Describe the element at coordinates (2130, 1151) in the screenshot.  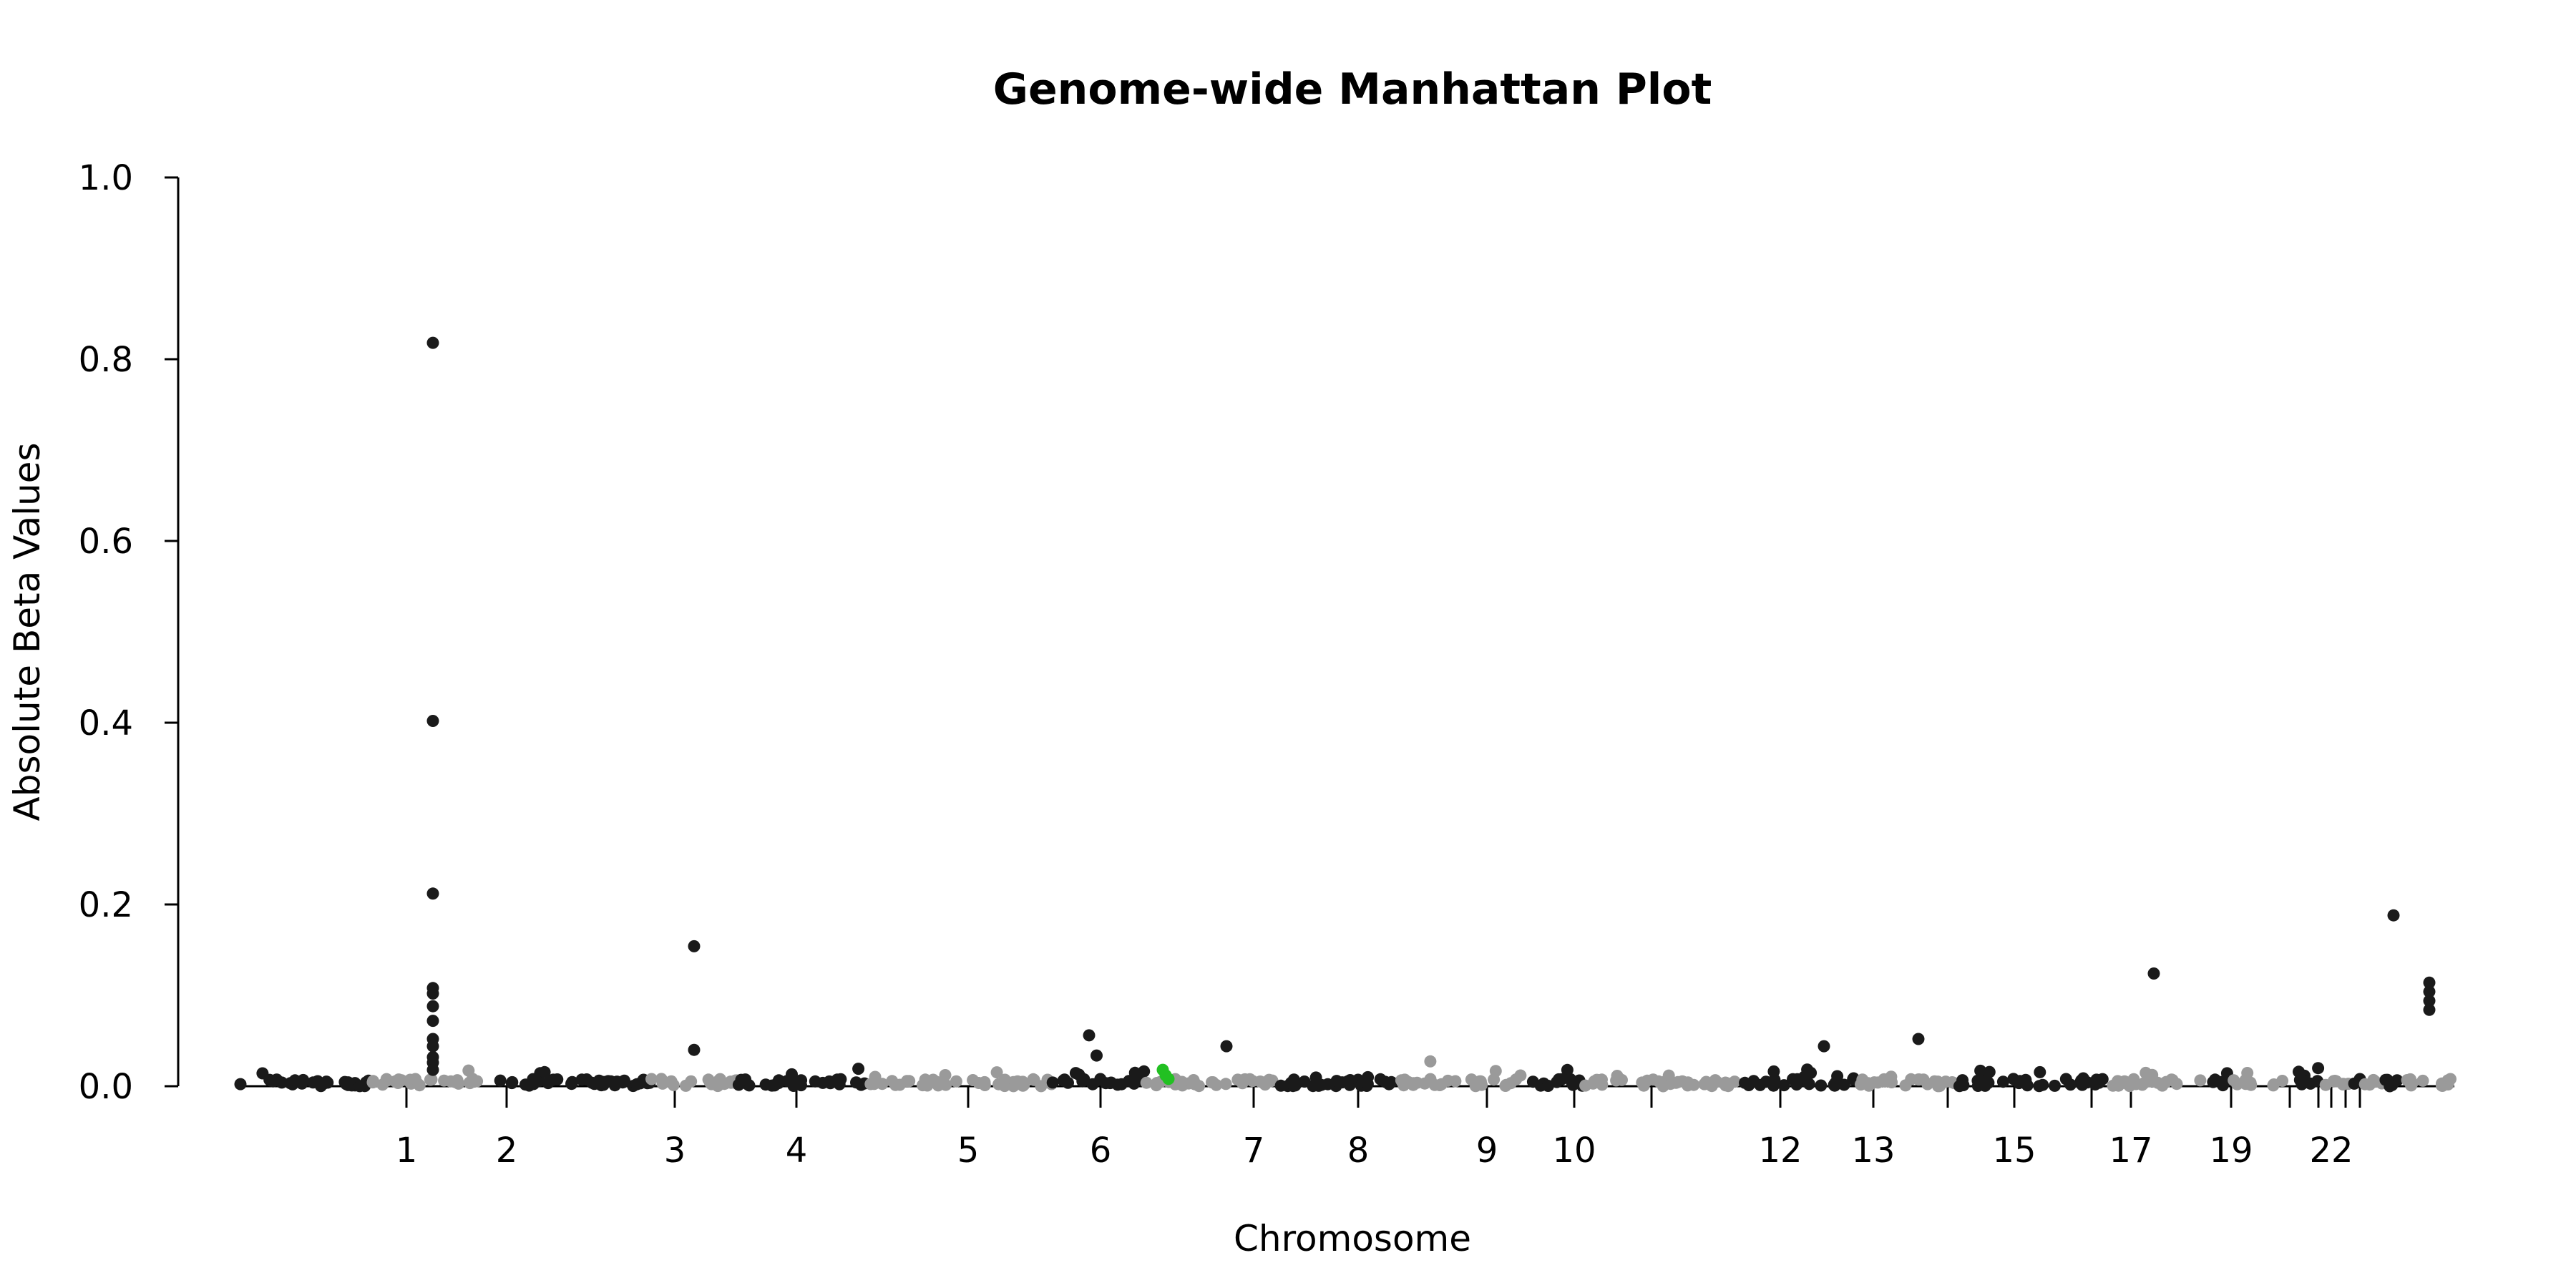
I see `x-tick-label: 17` at that location.